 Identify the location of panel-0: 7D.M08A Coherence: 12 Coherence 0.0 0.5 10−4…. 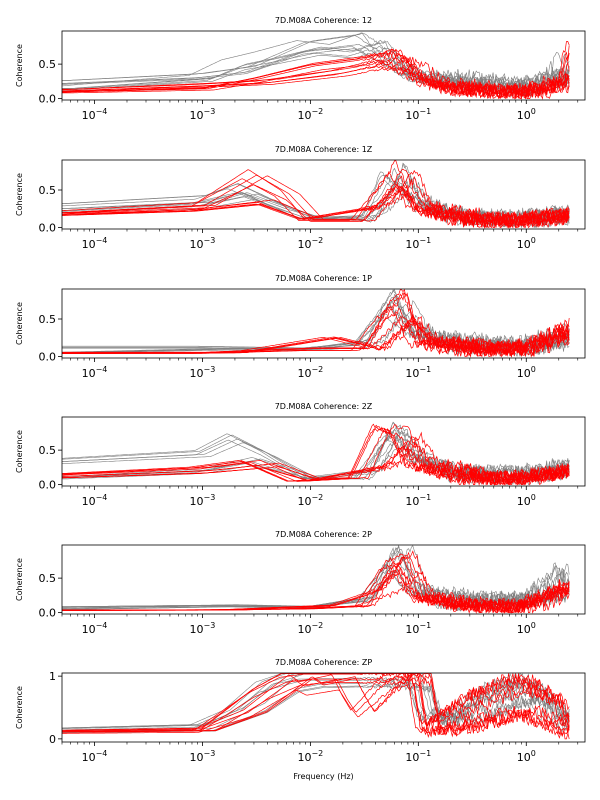
(300, 69).